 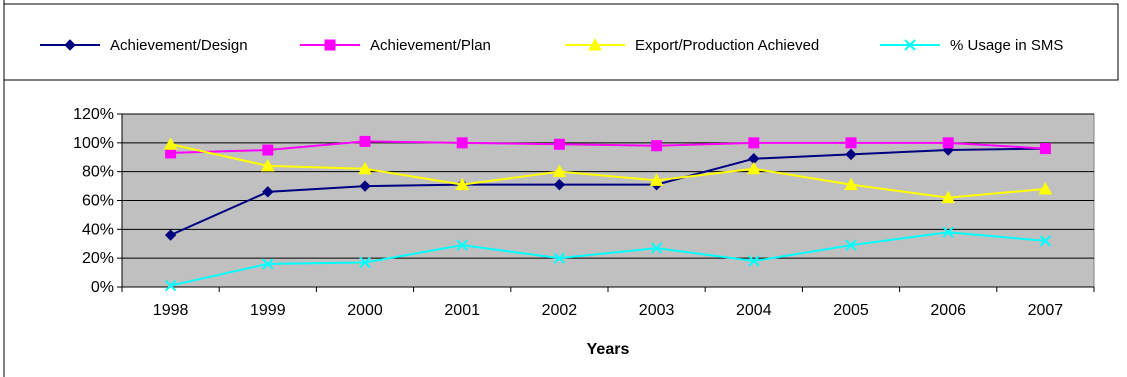 What do you see at coordinates (851, 310) in the screenshot?
I see `x-tick-label: 2005` at bounding box center [851, 310].